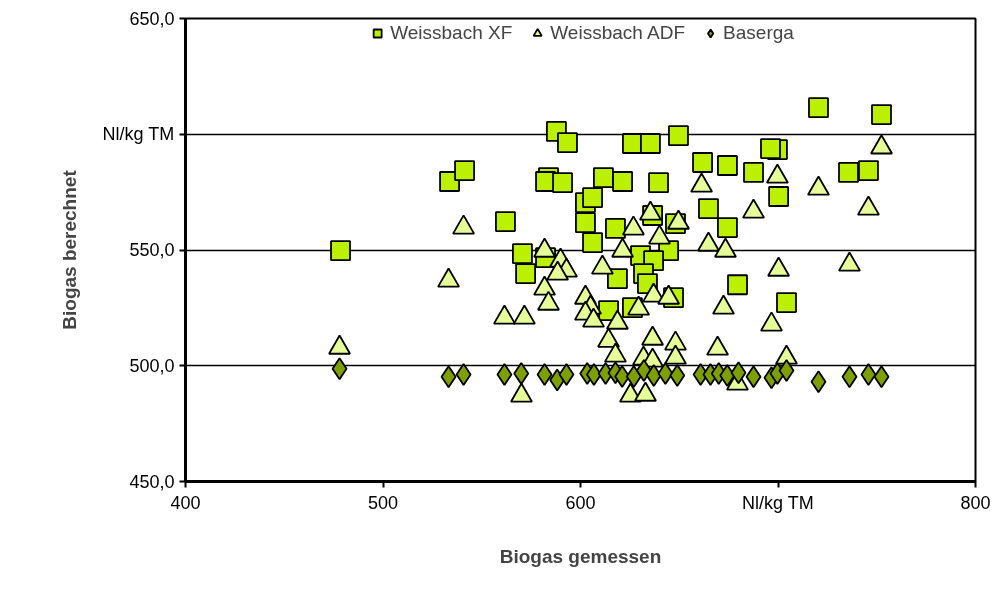 This screenshot has width=1001, height=595. I want to click on legend-label: Weissbach ADF, so click(618, 33).